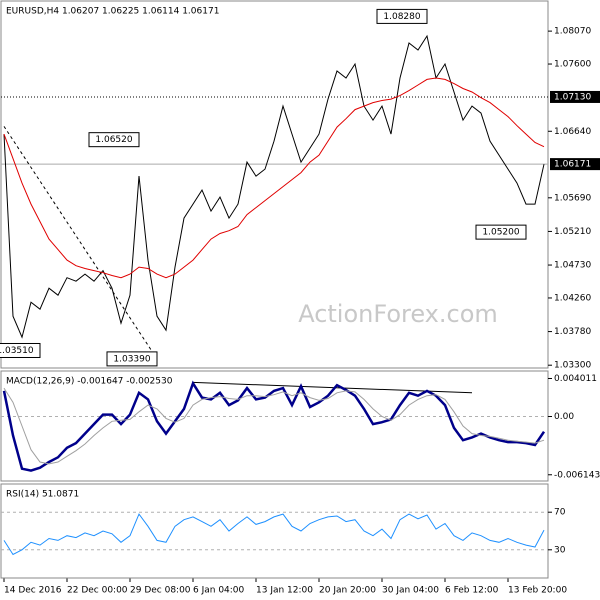 Image resolution: width=600 pixels, height=600 pixels. I want to click on panel-title: RSI(14) 51.0871, so click(42, 495).